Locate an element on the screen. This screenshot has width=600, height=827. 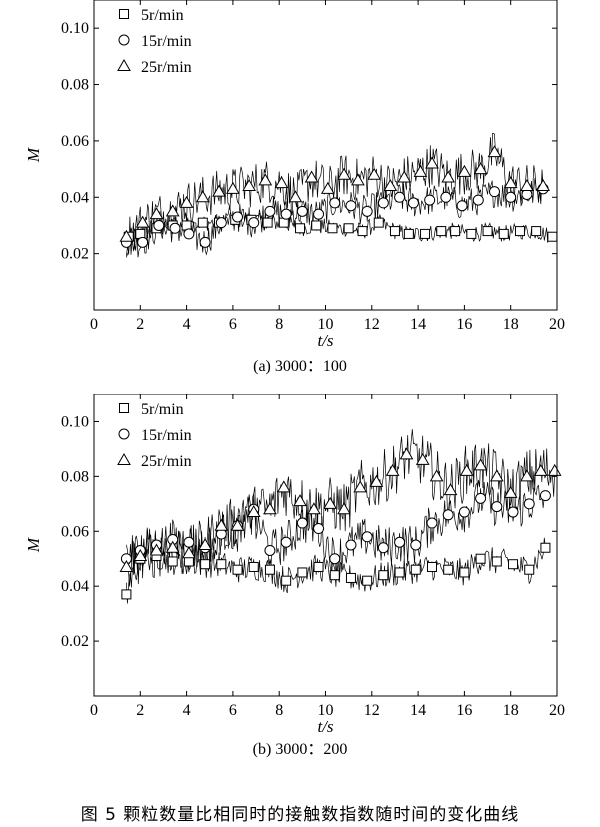
chart-b-legend-label: 15r/min is located at coordinates (166, 435).